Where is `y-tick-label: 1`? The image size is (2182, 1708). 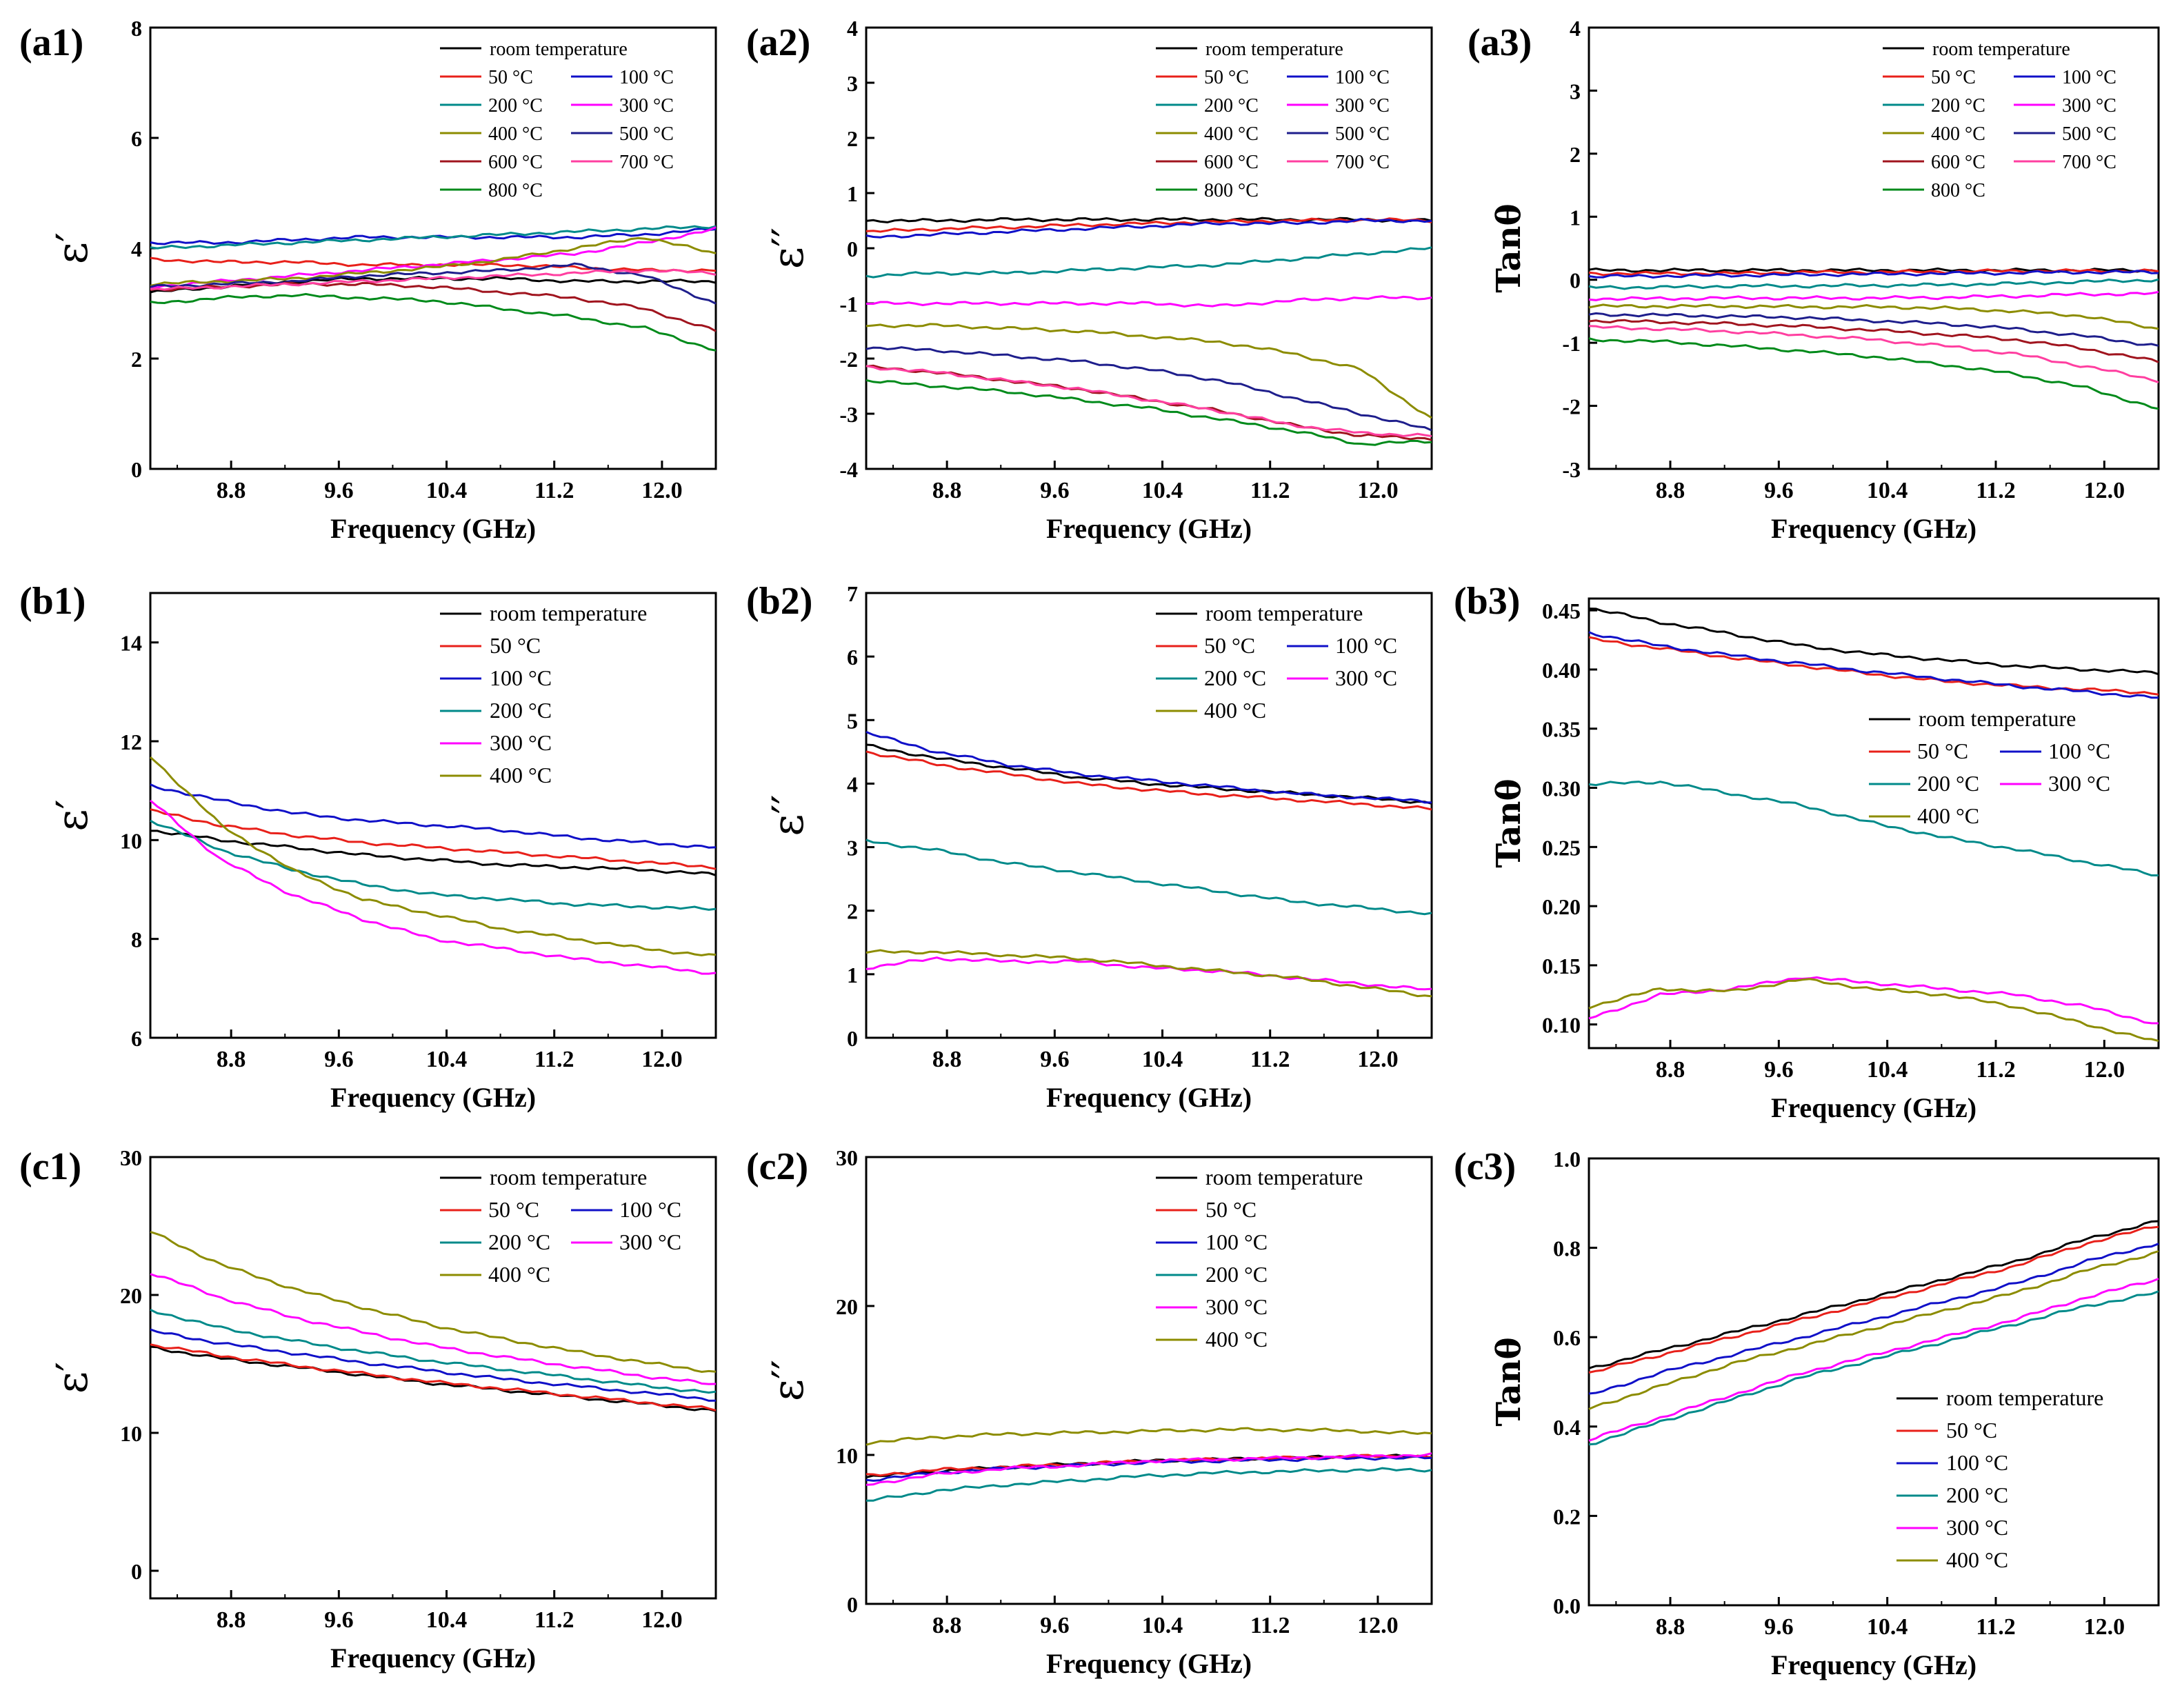
y-tick-label: 1 is located at coordinates (852, 975).